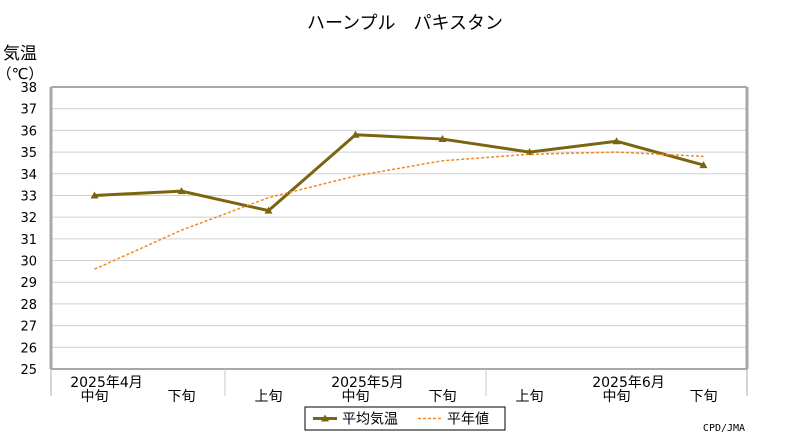  Describe the element at coordinates (28, 348) in the screenshot. I see `y-tick-label: 26` at that location.